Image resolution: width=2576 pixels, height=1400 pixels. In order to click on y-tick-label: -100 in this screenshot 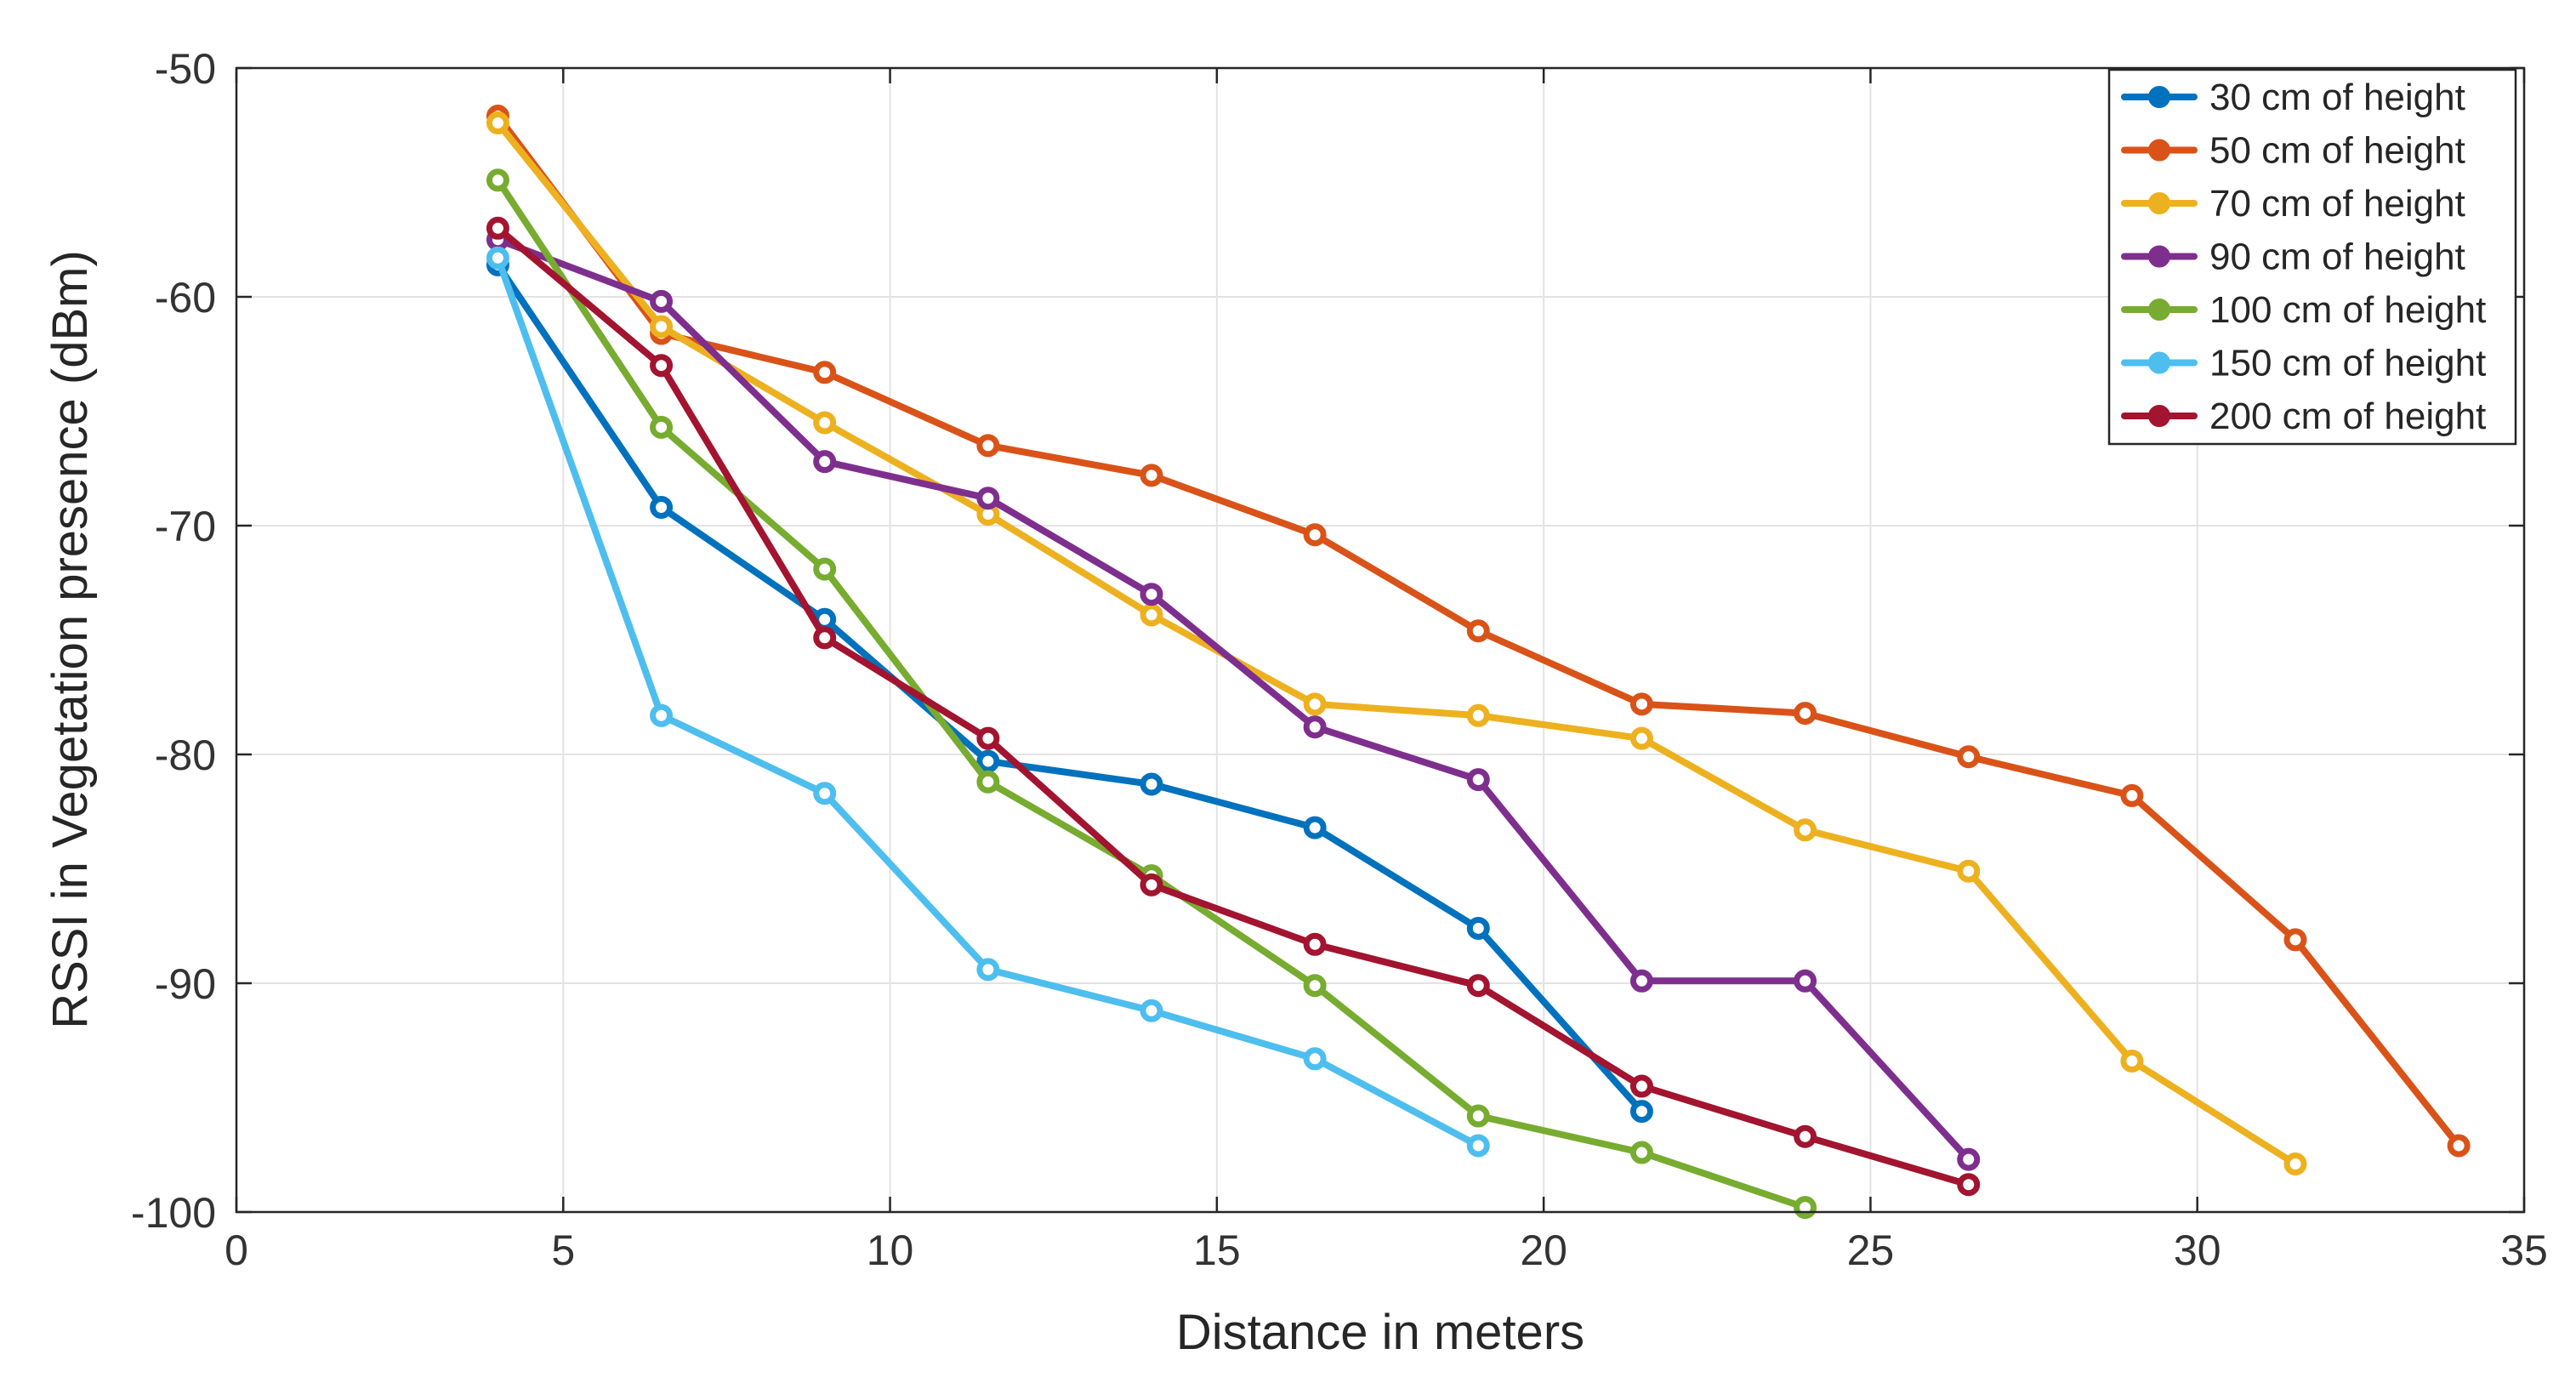, I will do `click(173, 1213)`.